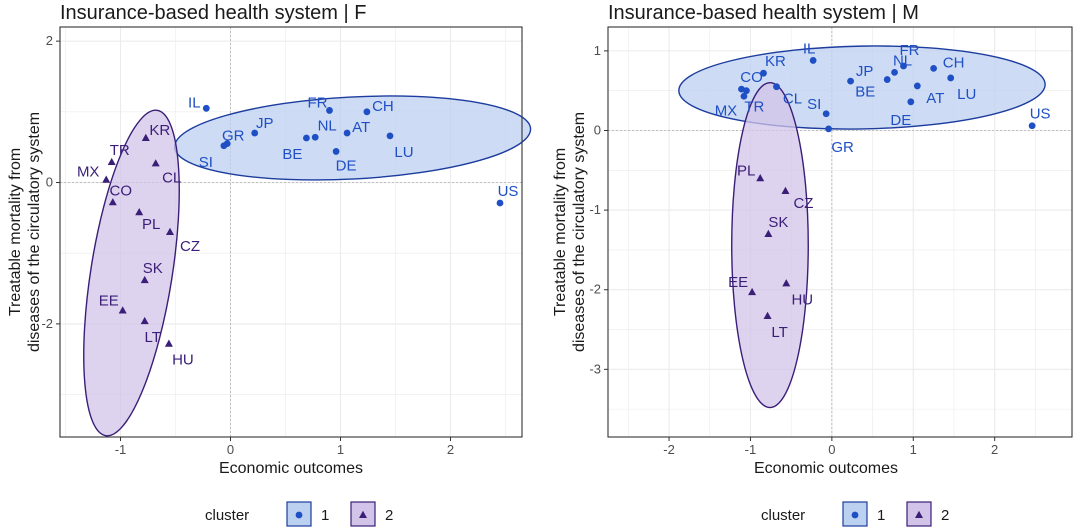 Image resolution: width=1084 pixels, height=528 pixels. I want to click on y-tick-label: -1, so click(595, 209).